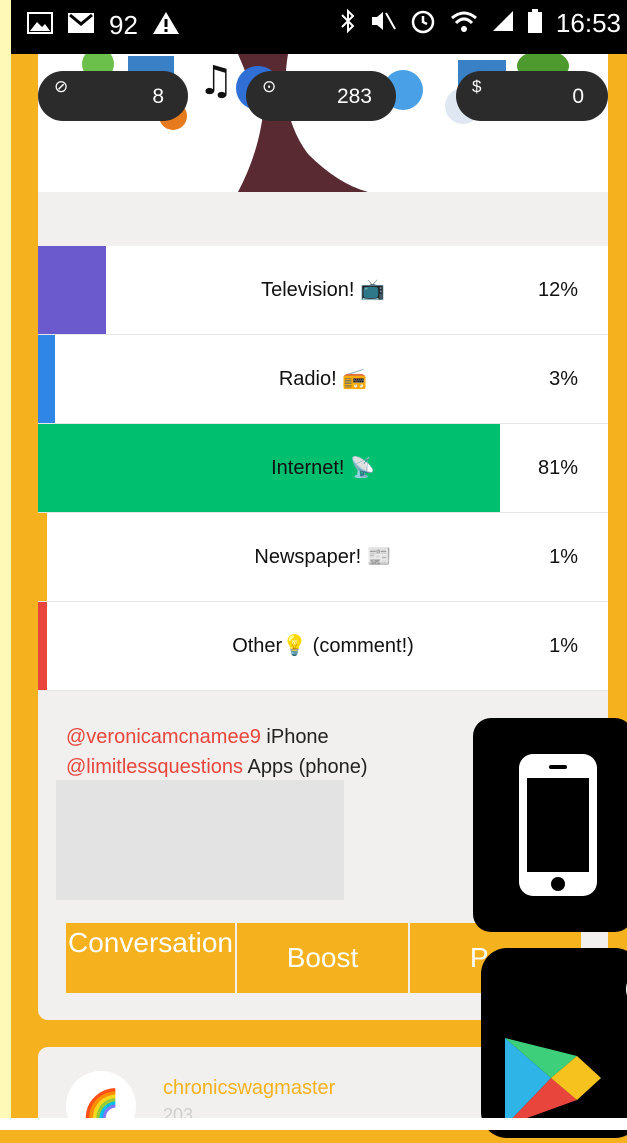  Describe the element at coordinates (383, 23) in the screenshot. I see `mute-icon` at that location.